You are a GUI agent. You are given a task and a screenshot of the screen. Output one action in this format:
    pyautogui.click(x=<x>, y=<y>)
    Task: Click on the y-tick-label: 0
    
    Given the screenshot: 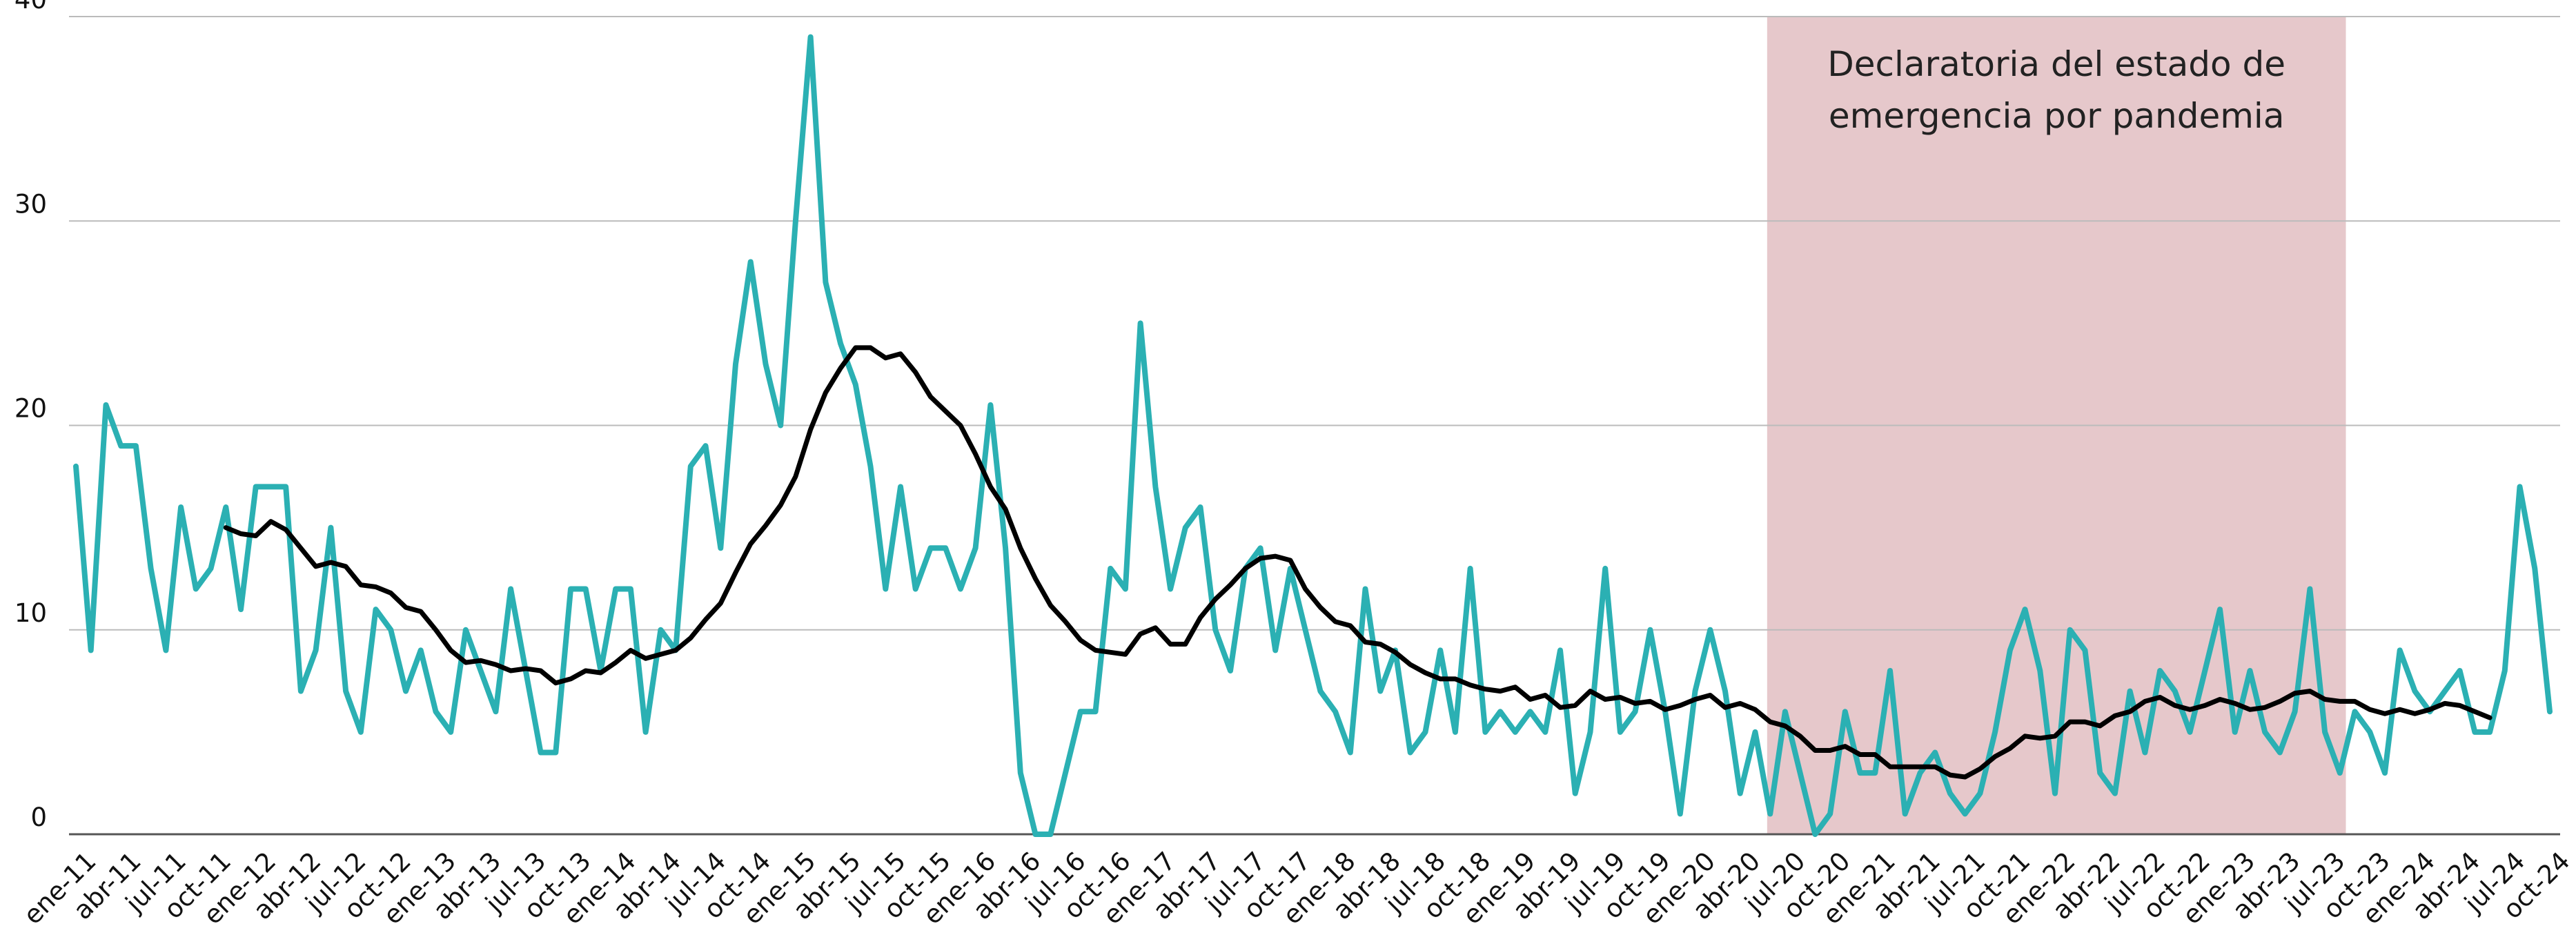 What is the action you would take?
    pyautogui.click(x=38, y=817)
    